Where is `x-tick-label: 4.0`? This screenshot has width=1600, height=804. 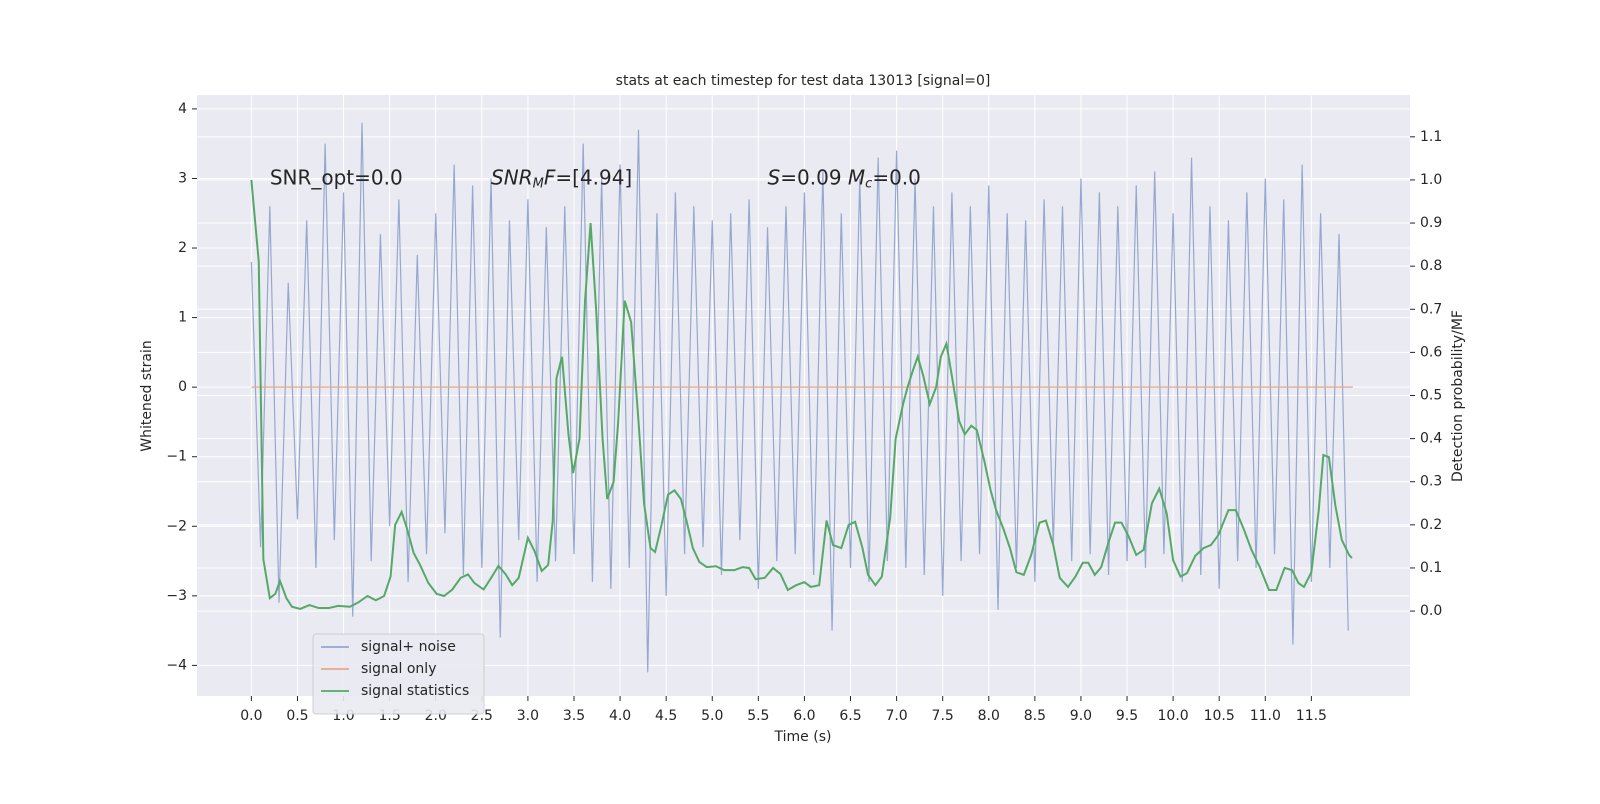 x-tick-label: 4.0 is located at coordinates (620, 716).